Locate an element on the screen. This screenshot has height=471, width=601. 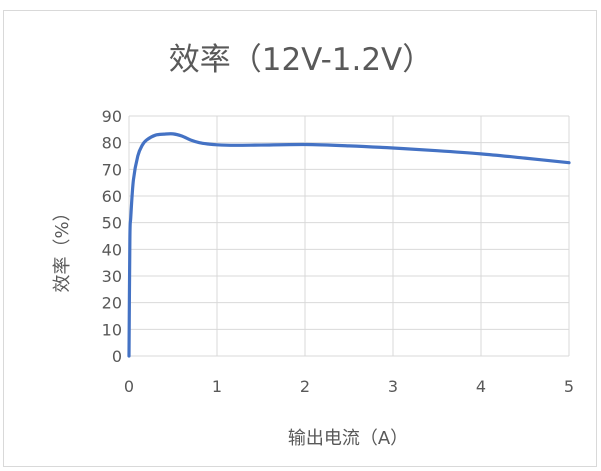
y-tick-label: 40 is located at coordinates (112, 249).